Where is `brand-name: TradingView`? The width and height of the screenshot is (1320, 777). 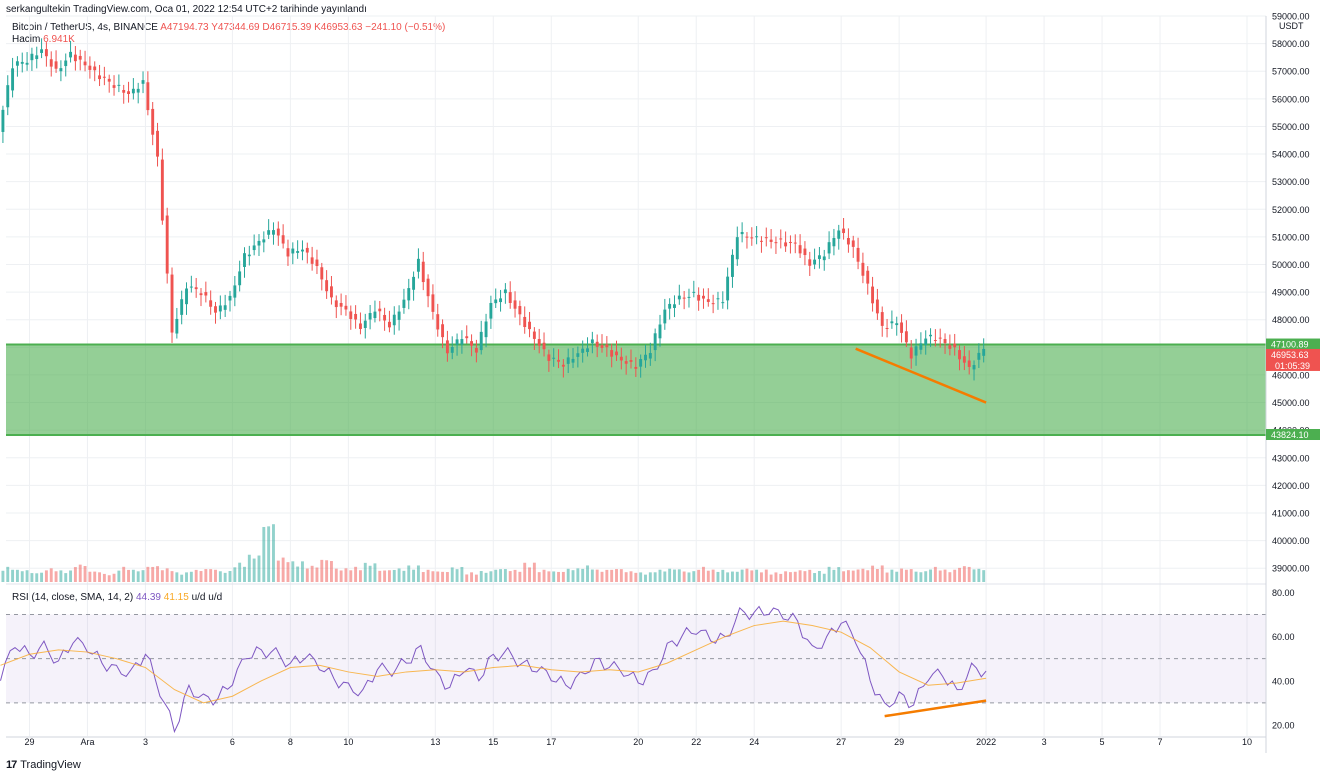
brand-name: TradingView is located at coordinates (50, 765).